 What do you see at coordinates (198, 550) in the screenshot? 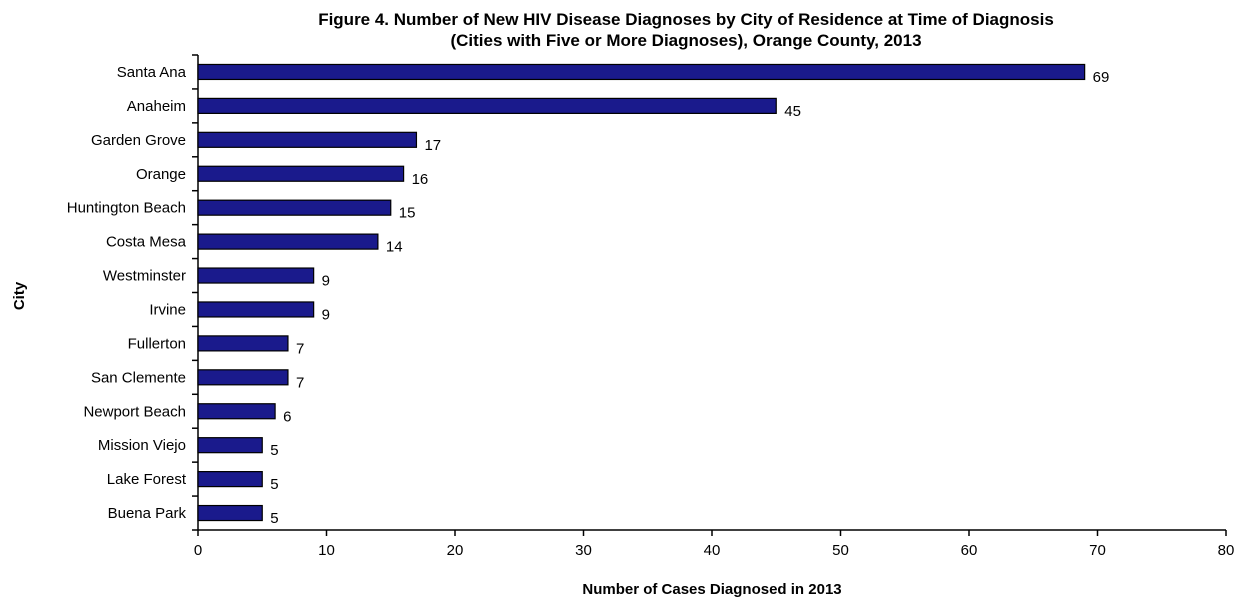
I see `x-tick-label: 0` at bounding box center [198, 550].